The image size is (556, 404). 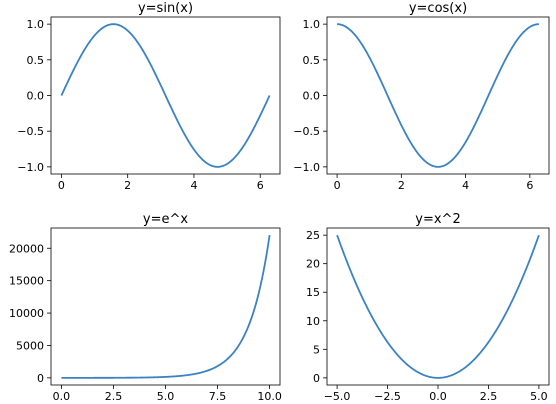 What do you see at coordinates (313, 235) in the screenshot?
I see `y-tick-label: 25` at bounding box center [313, 235].